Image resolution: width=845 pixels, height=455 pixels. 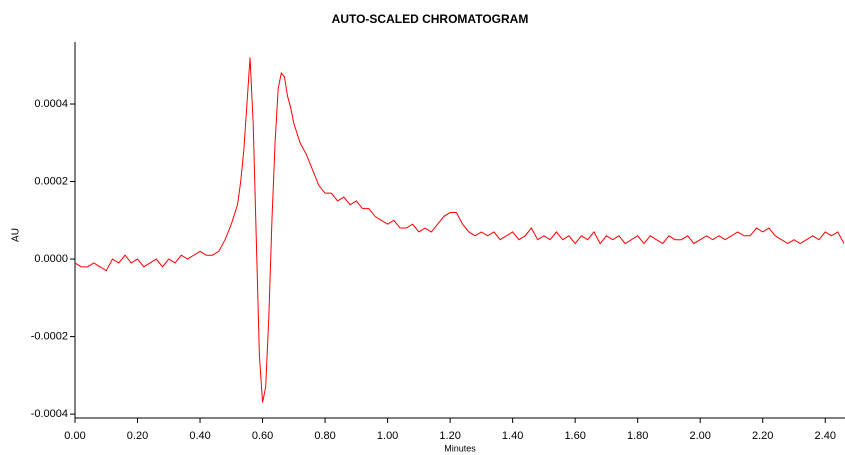 I want to click on x-tick-label: 2.40, so click(x=825, y=436).